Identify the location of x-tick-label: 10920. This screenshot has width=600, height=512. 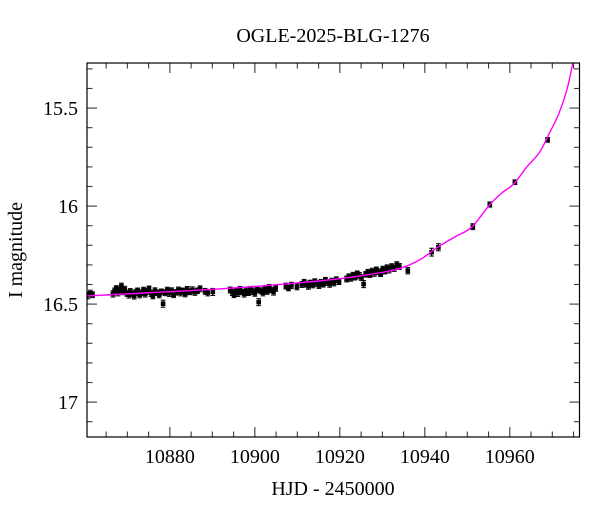
(340, 457).